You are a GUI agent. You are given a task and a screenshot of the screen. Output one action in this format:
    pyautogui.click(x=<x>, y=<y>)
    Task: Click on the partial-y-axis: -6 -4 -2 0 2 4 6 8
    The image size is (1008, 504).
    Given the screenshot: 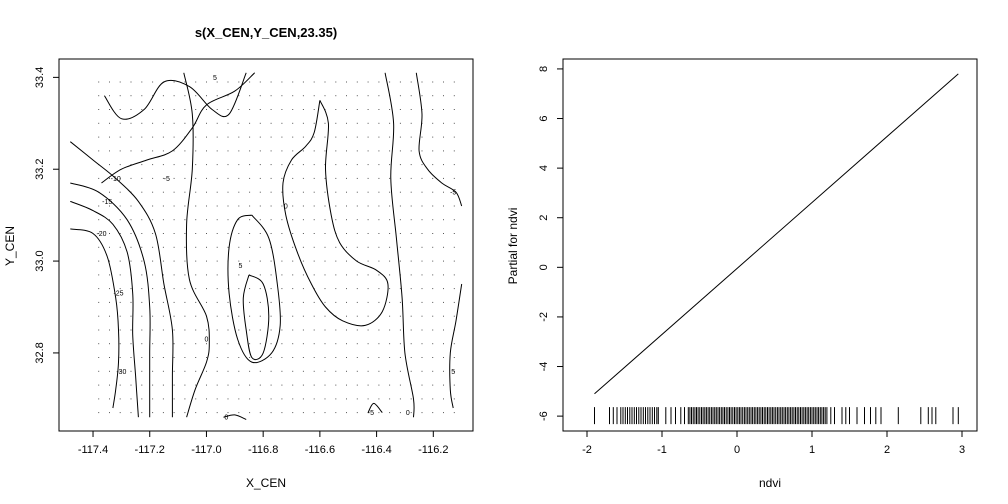 What is the action you would take?
    pyautogui.click(x=551, y=243)
    